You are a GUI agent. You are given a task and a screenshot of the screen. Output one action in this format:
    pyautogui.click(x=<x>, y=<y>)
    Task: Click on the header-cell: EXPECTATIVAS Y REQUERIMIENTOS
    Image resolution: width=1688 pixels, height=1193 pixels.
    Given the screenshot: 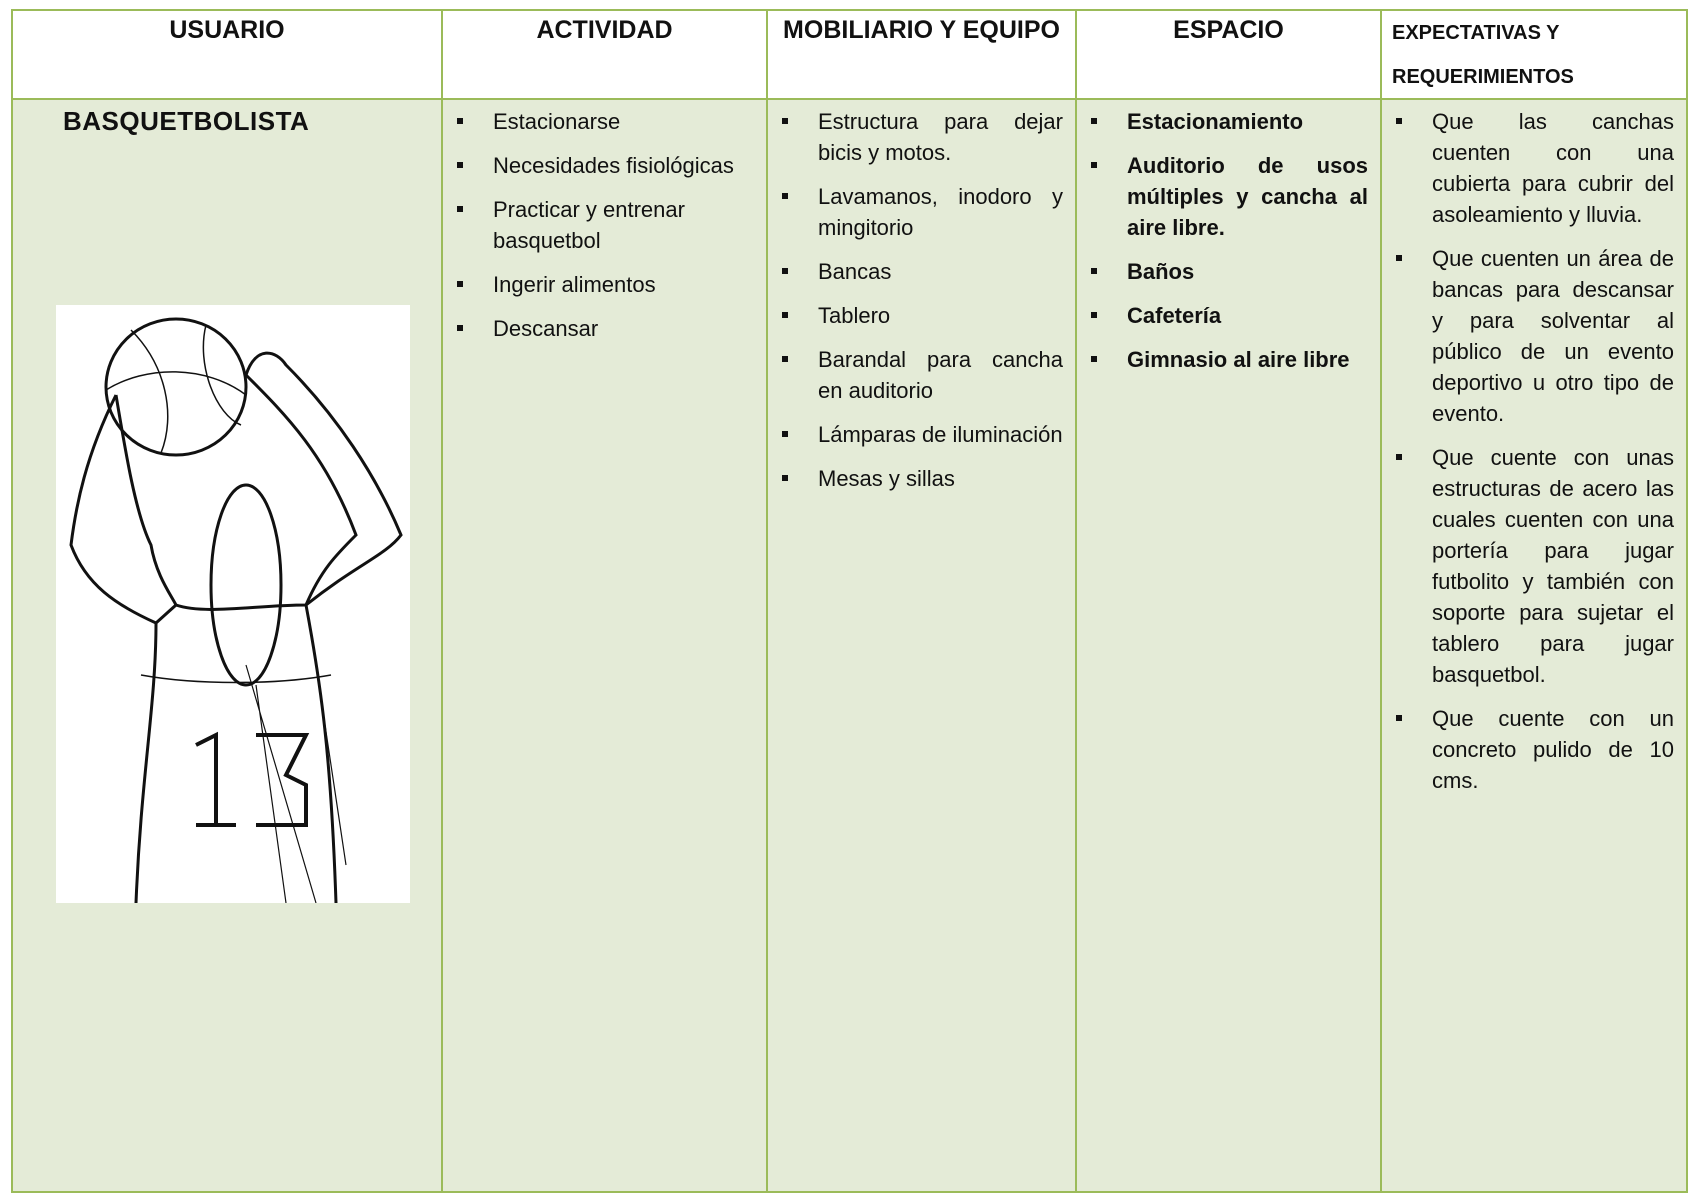 What is the action you would take?
    pyautogui.click(x=1534, y=54)
    